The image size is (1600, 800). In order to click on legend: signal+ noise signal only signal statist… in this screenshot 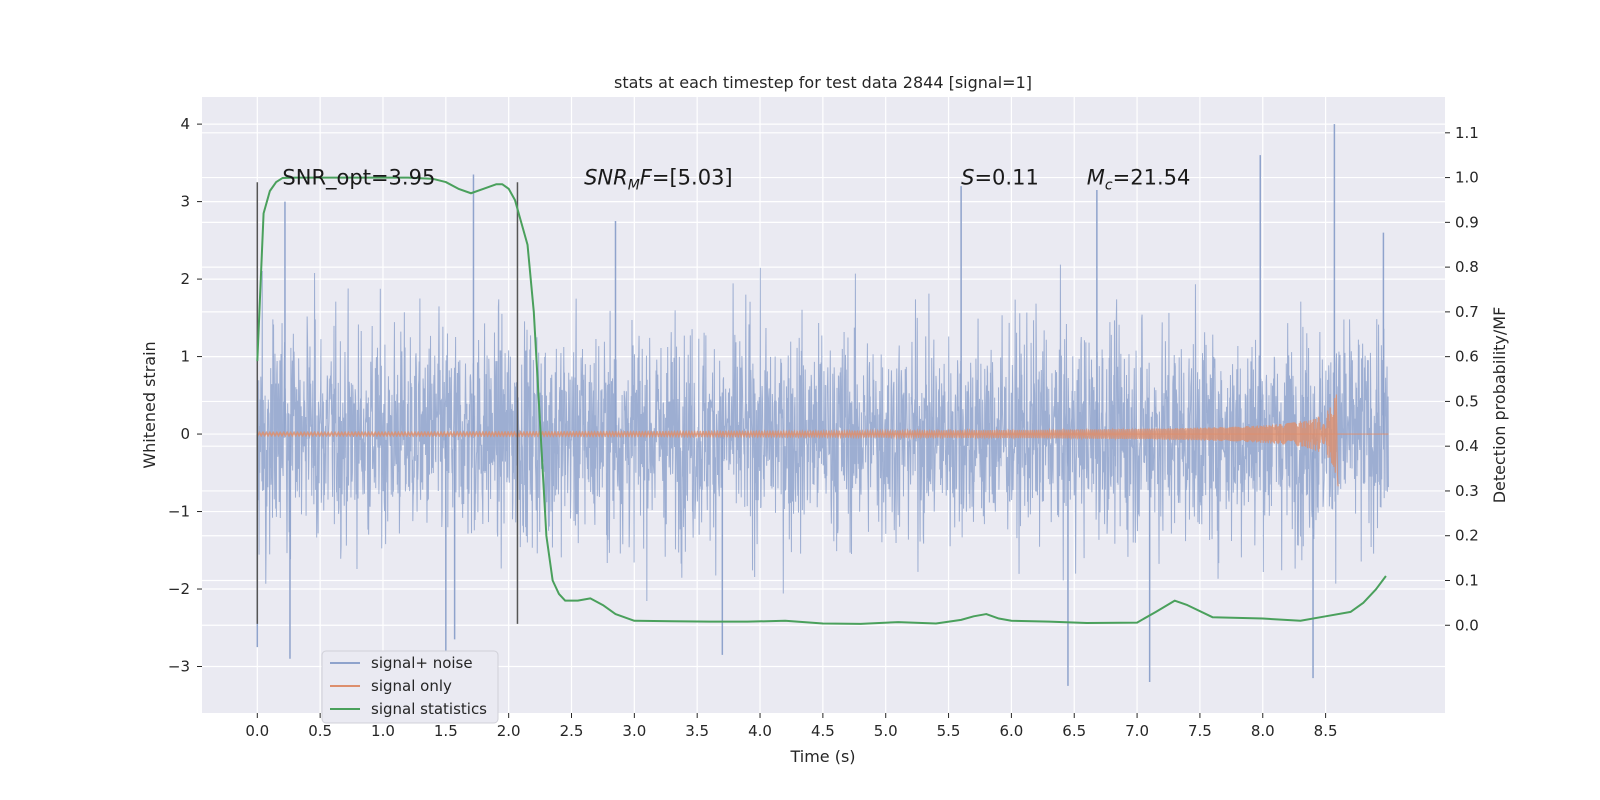, I will do `click(410, 687)`.